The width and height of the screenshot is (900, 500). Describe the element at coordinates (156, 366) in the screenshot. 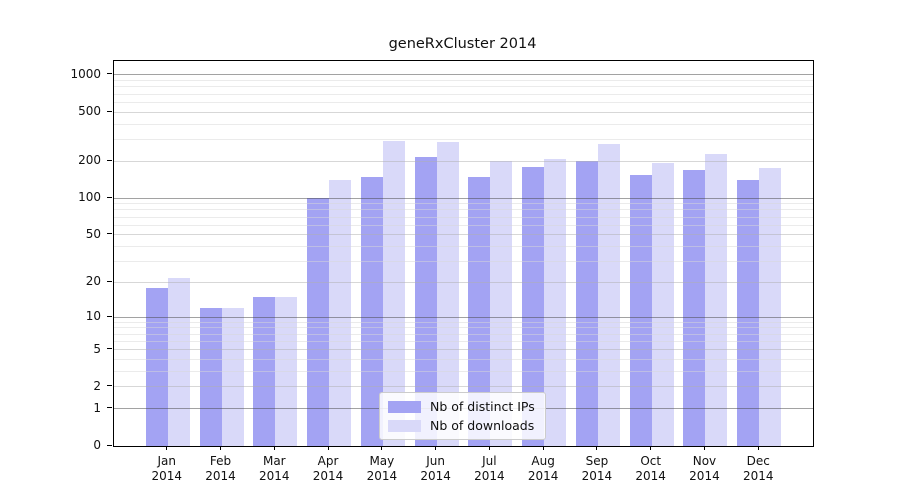

I see `bar-ips-jan` at that location.